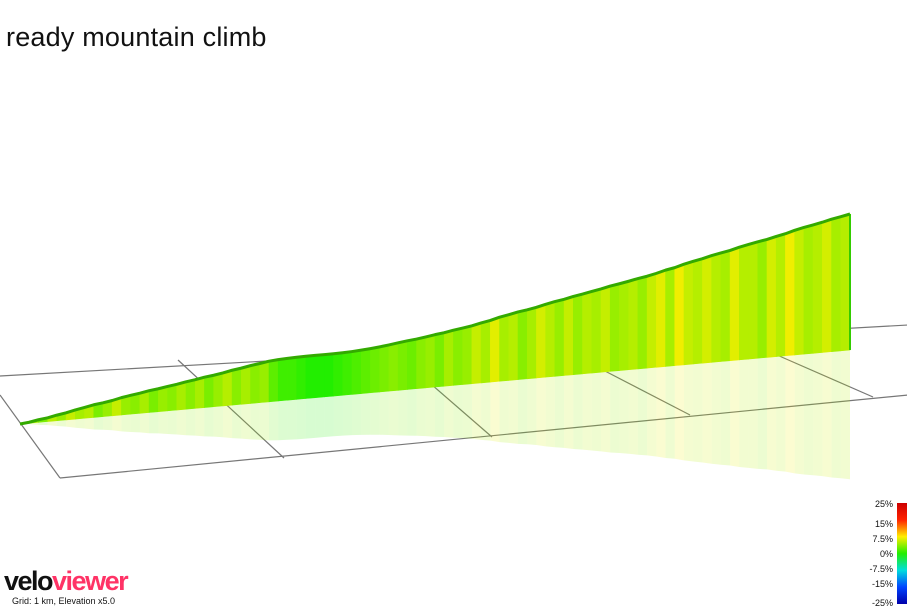 This screenshot has height=608, width=907. Describe the element at coordinates (64, 601) in the screenshot. I see `grid-note: Grid: 1 km, Elevation x5.0` at that location.